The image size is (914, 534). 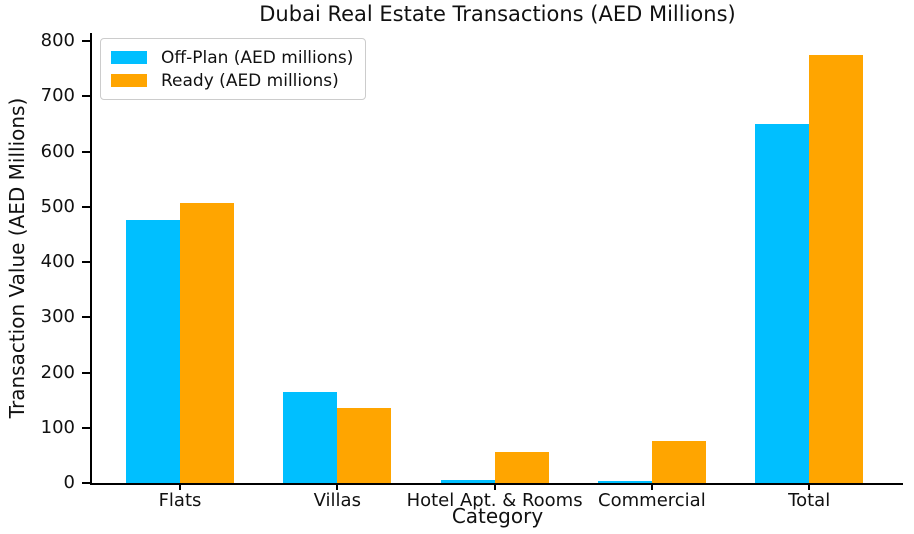 What do you see at coordinates (69, 482) in the screenshot?
I see `y-tick-label: 0` at bounding box center [69, 482].